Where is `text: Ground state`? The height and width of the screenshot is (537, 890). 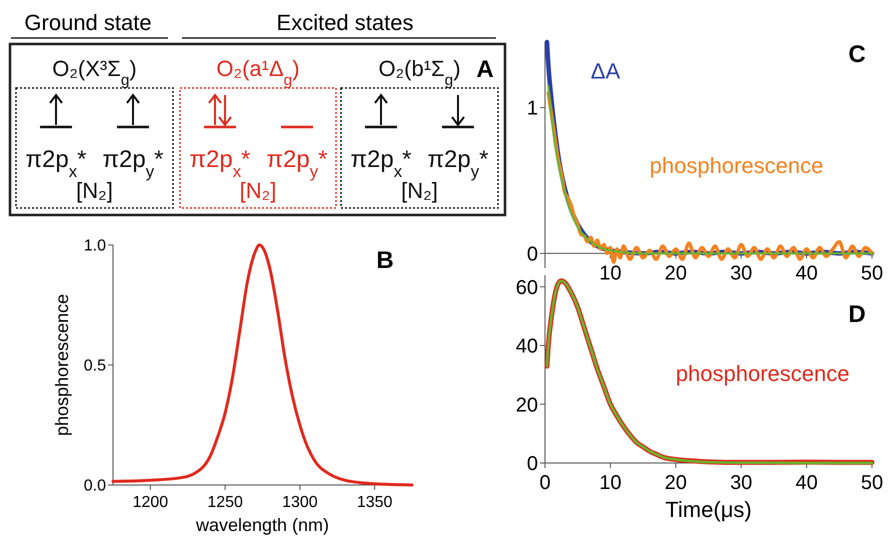 text: Ground state is located at coordinates (88, 22).